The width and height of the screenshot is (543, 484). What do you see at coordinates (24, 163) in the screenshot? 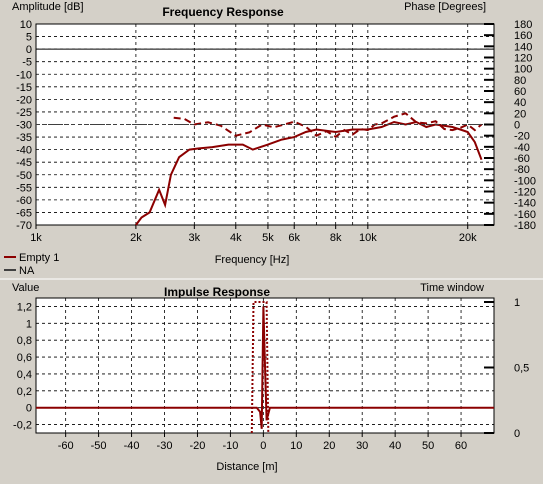
I see `top-y-tick-45: -45` at bounding box center [24, 163].